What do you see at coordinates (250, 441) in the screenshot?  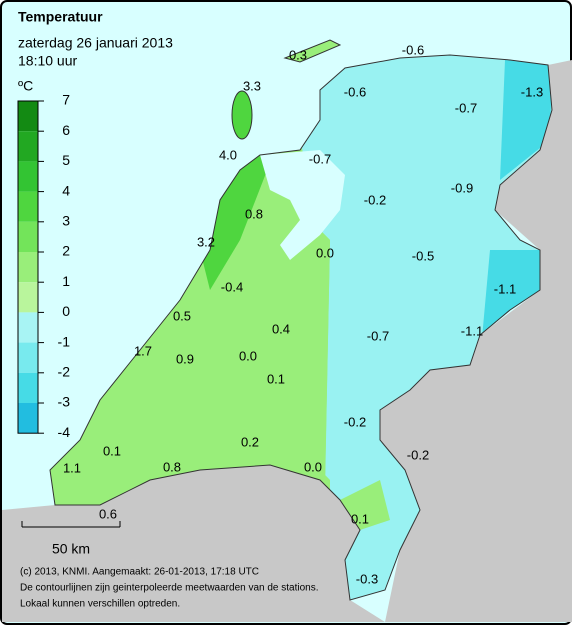 I see `station-reading: 0.2` at bounding box center [250, 441].